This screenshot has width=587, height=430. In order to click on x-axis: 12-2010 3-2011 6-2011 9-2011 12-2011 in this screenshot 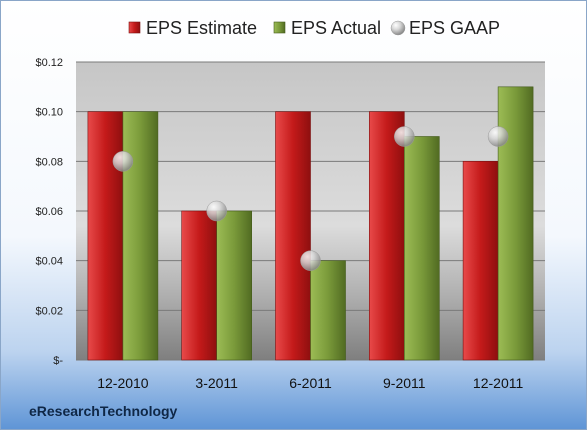, I will do `click(310, 383)`.